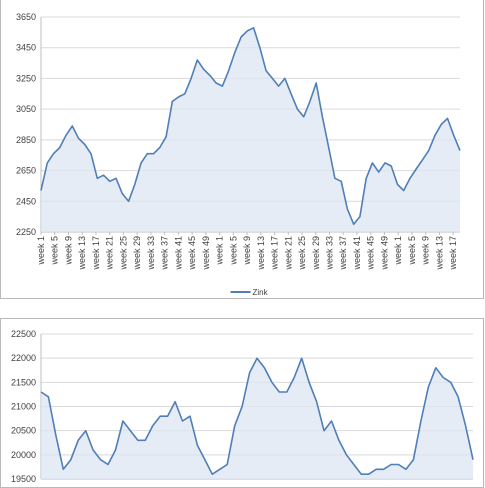 The width and height of the screenshot is (485, 488). What do you see at coordinates (23, 455) in the screenshot?
I see `y-tick-label: 20000` at bounding box center [23, 455].